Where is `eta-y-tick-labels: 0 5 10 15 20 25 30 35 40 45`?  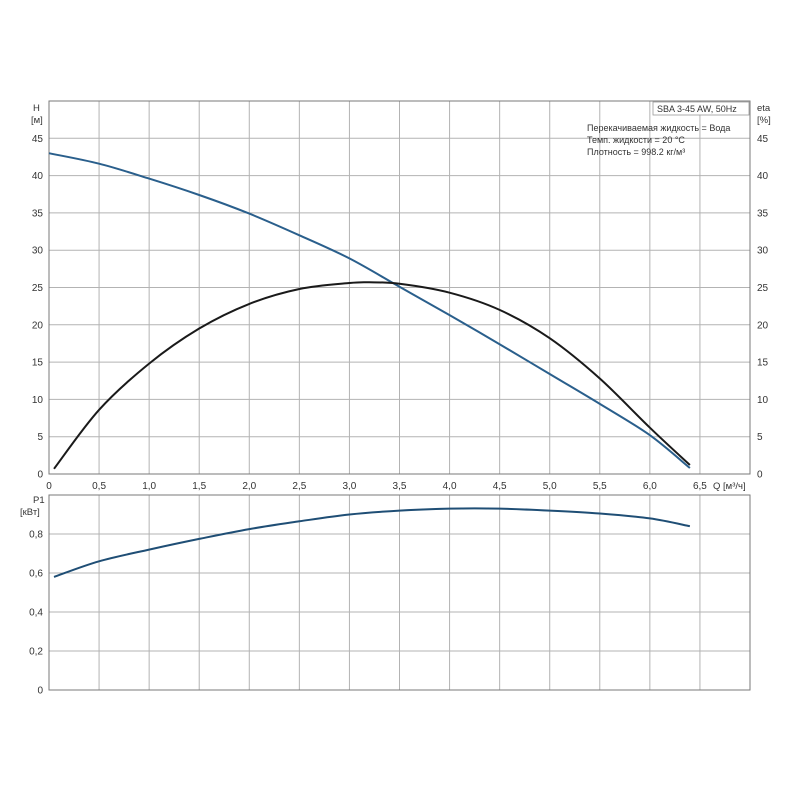 eta-y-tick-labels: 0 5 10 15 20 25 30 35 40 45 is located at coordinates (763, 307).